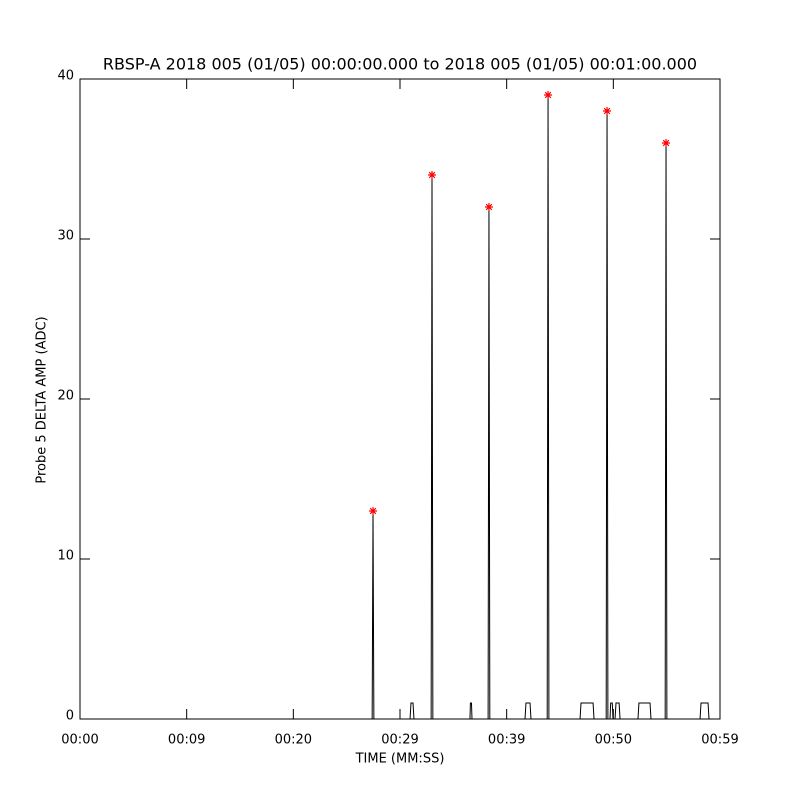 The width and height of the screenshot is (800, 800). I want to click on x-tick-label: 00:29, so click(399, 740).